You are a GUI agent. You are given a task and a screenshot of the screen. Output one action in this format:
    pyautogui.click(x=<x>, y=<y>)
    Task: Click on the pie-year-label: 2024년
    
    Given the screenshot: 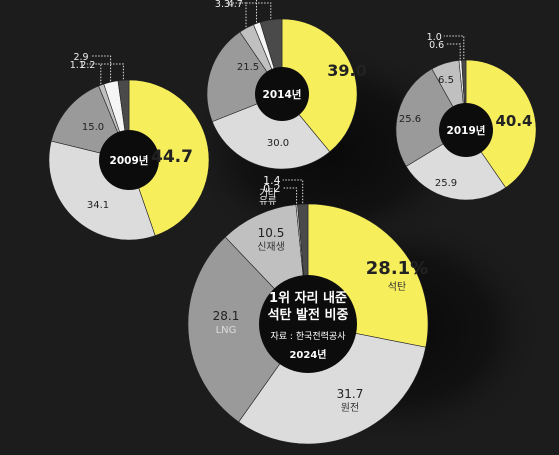 What is the action you would take?
    pyautogui.click(x=307, y=354)
    